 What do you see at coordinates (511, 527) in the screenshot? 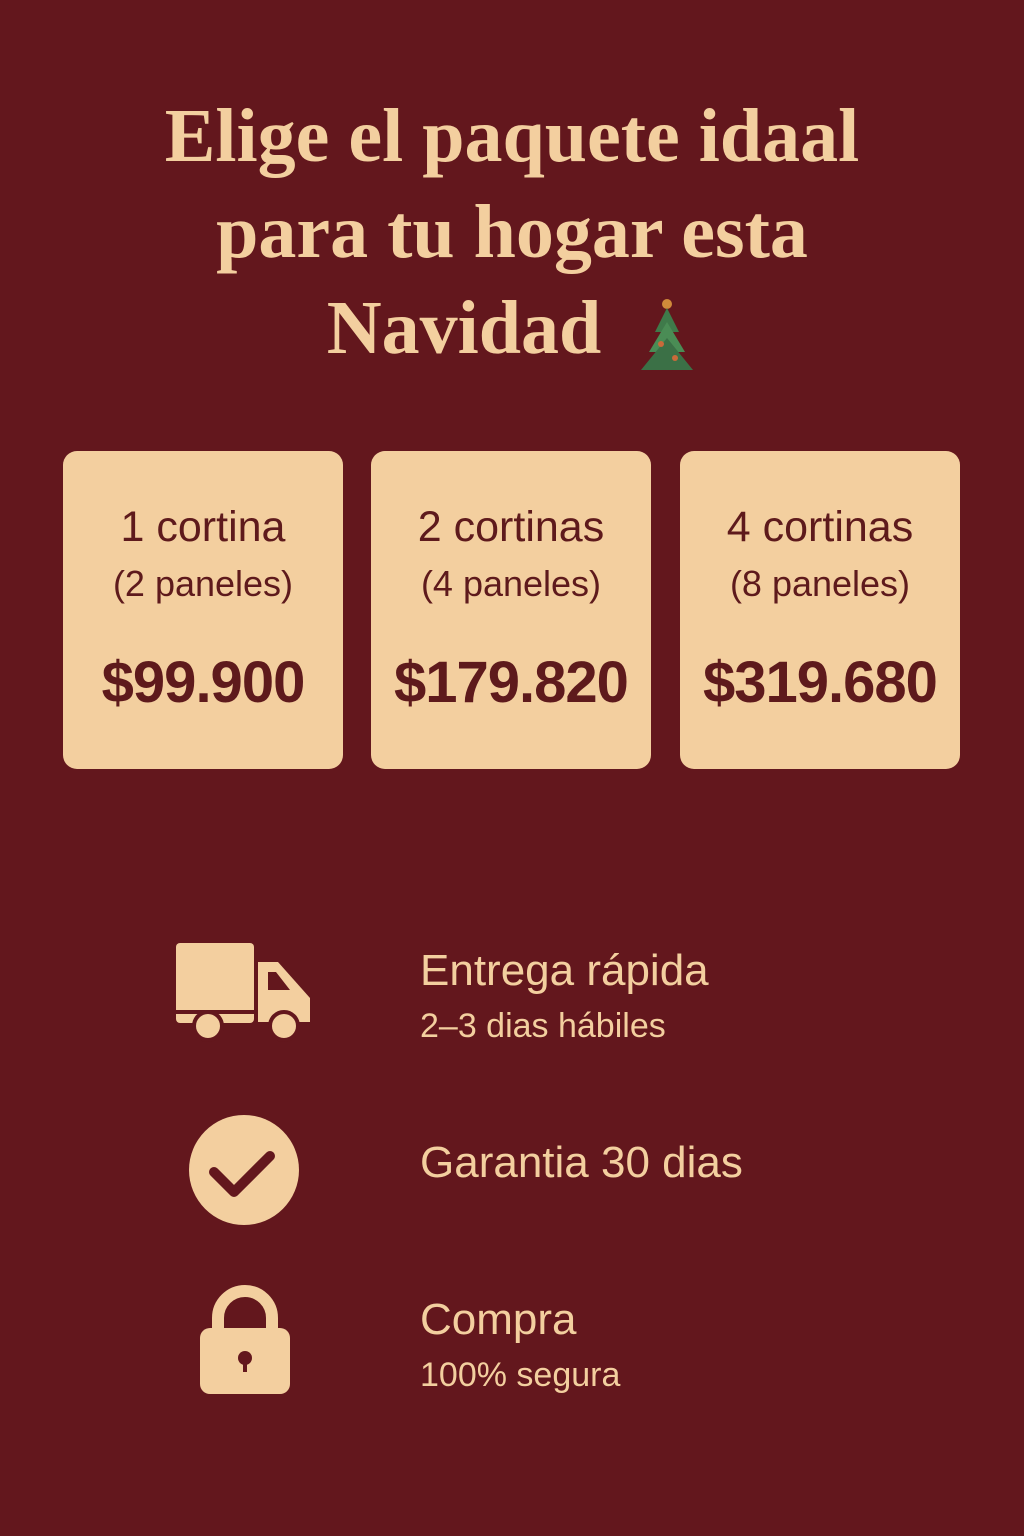
I see `package-name: 2 cortinas` at bounding box center [511, 527].